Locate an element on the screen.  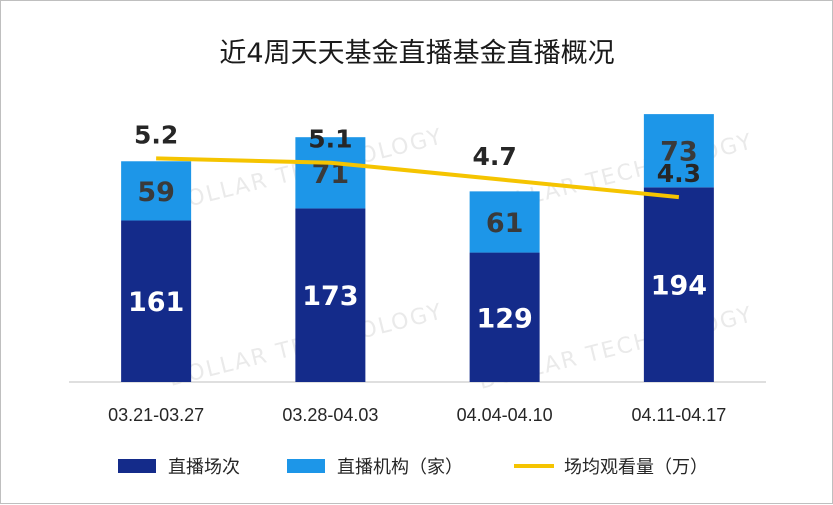
line-data-label: 5.2 is located at coordinates (156, 134).